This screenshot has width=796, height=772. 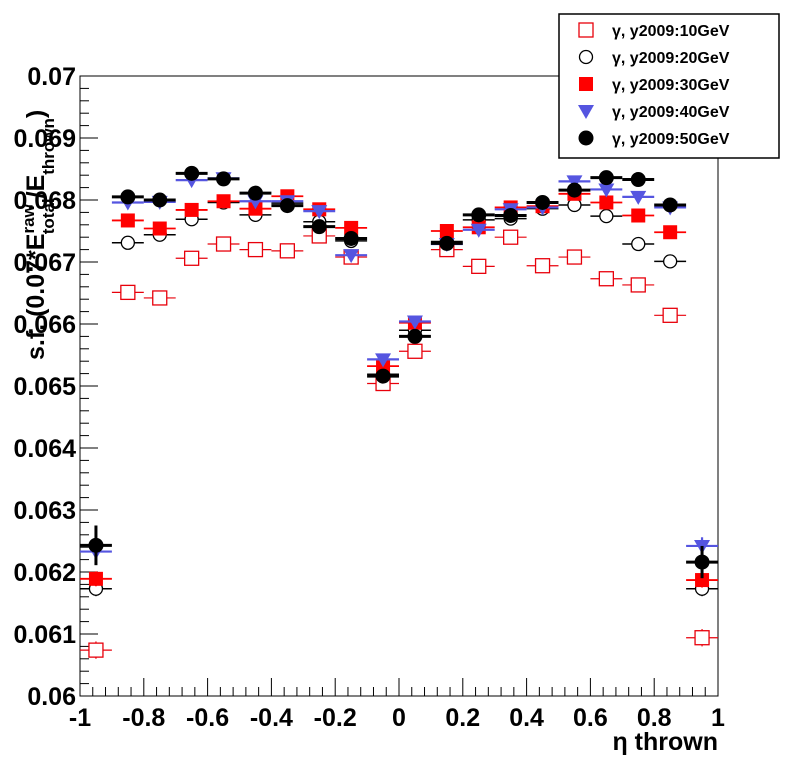 I want to click on x-tick-label: 1, so click(x=718, y=718).